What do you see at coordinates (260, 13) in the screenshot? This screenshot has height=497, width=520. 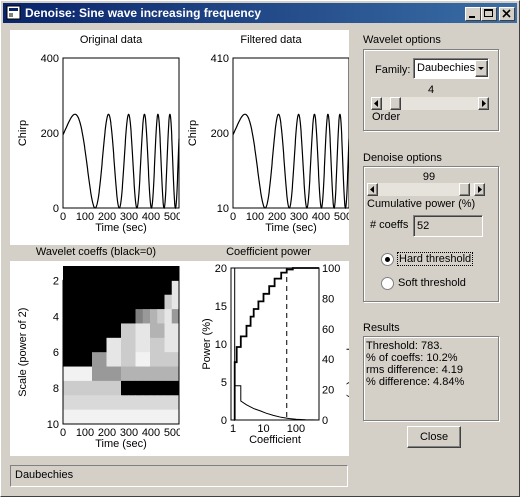 I see `title-bar: Denoise: Sine wave increasing frequency` at bounding box center [260, 13].